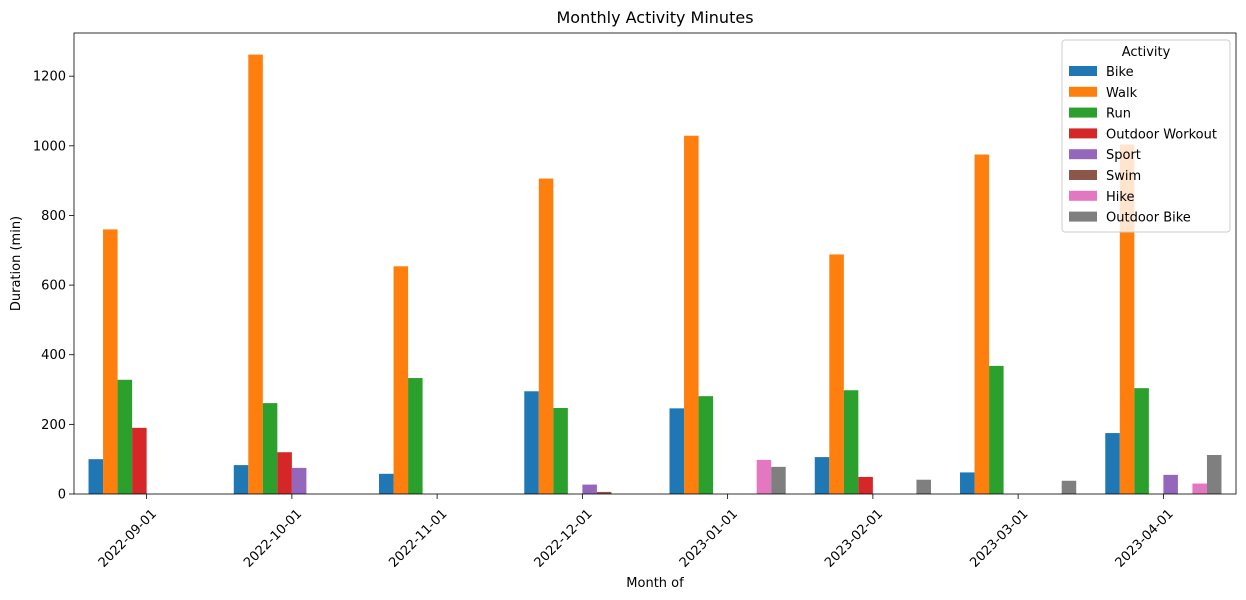 This screenshot has width=1246, height=600. I want to click on x-tick-label: 2022-10-01, so click(273, 539).